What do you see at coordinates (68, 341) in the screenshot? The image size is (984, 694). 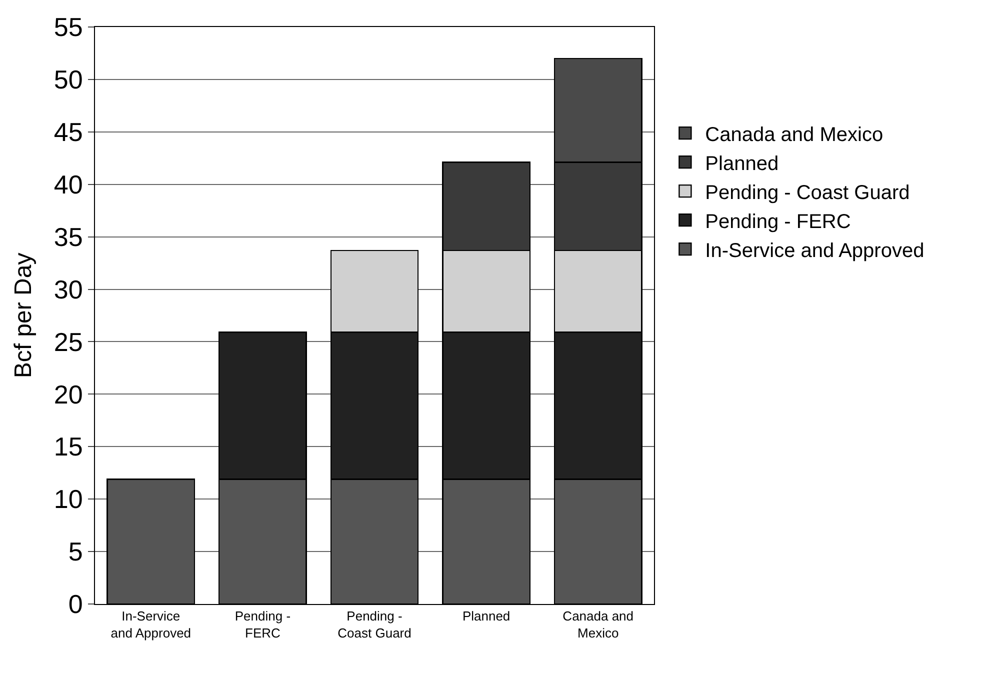 I see `y-tick-label: 25` at bounding box center [68, 341].